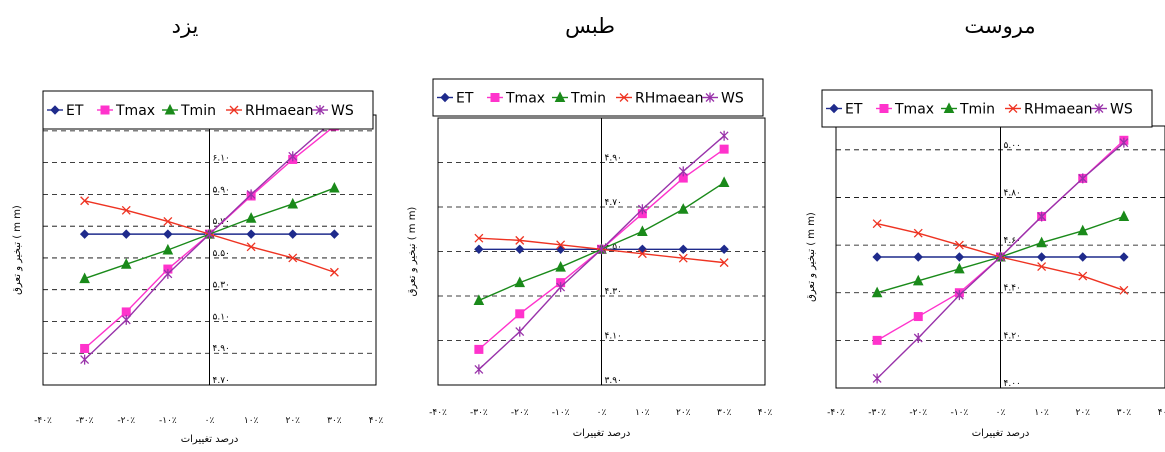 This screenshot has height=452, width=1165. I want to click on y-tick-label: ۴.۶۰, so click(1012, 241).